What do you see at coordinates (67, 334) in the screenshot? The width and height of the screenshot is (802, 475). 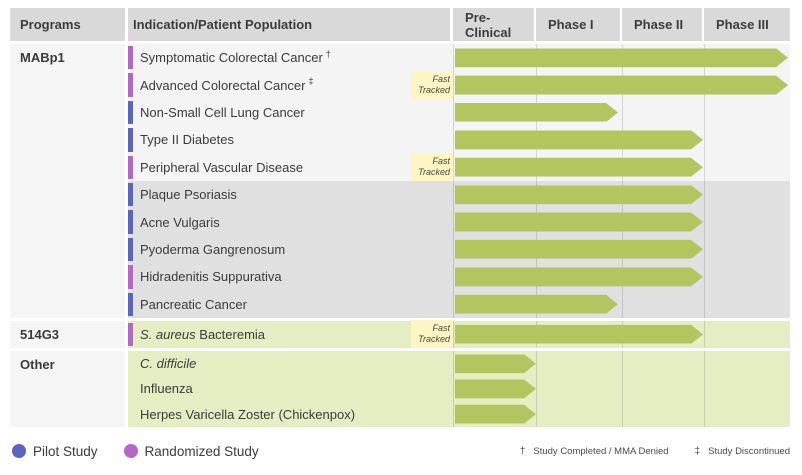 I see `program-cell: 514G3` at bounding box center [67, 334].